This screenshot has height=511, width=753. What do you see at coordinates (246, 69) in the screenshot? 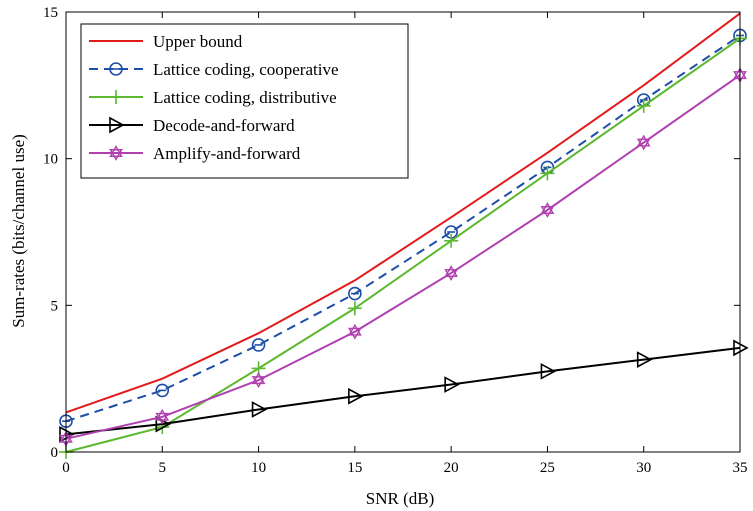
I see `legend-label: Lattice coding, cooperative` at bounding box center [246, 69].